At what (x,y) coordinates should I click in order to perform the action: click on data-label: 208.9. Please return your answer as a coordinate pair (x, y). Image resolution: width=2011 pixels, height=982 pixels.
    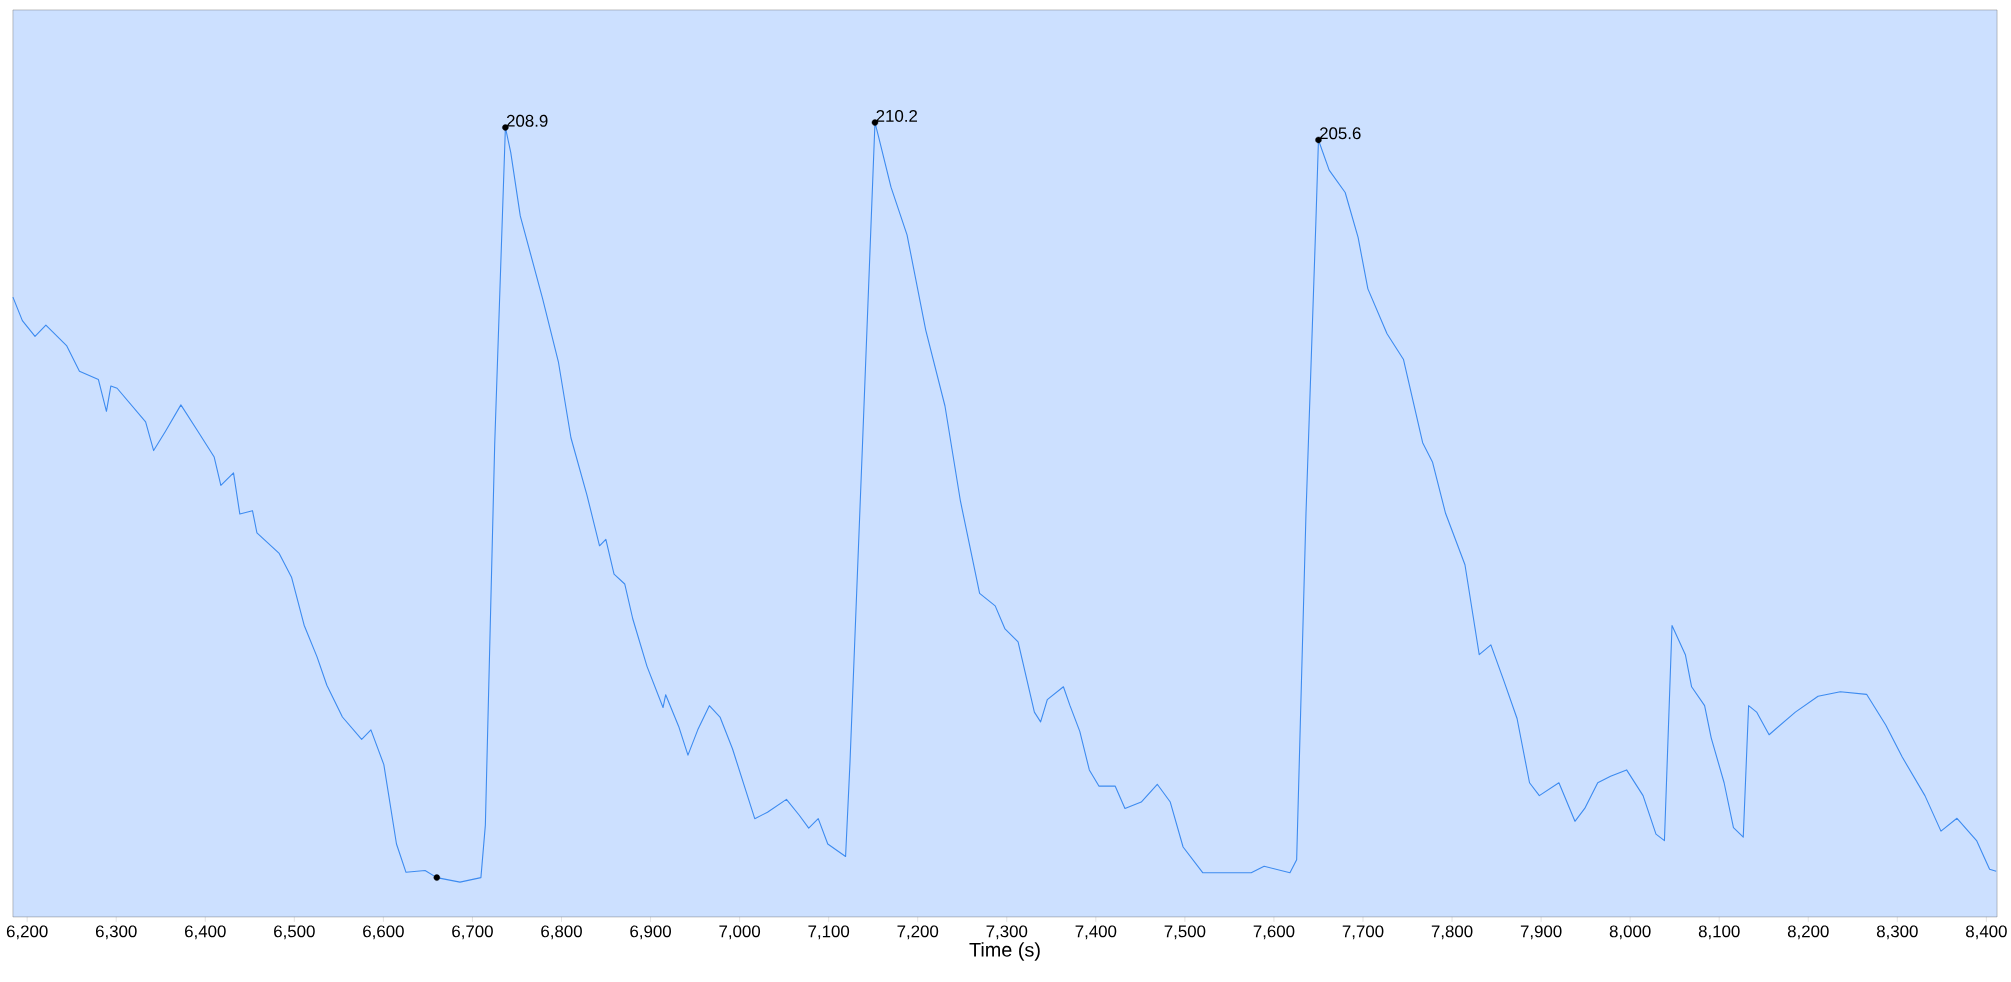
    Looking at the image, I should click on (527, 121).